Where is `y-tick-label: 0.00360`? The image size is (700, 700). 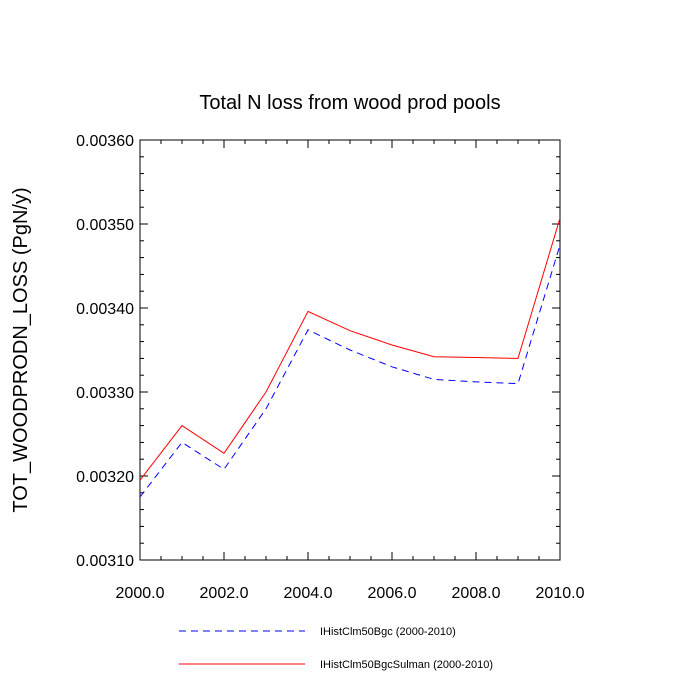 y-tick-label: 0.00360 is located at coordinates (105, 141).